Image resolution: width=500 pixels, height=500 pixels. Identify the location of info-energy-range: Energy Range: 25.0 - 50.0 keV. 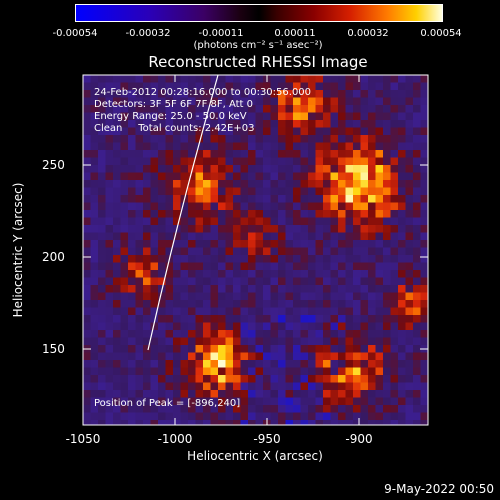
(170, 116).